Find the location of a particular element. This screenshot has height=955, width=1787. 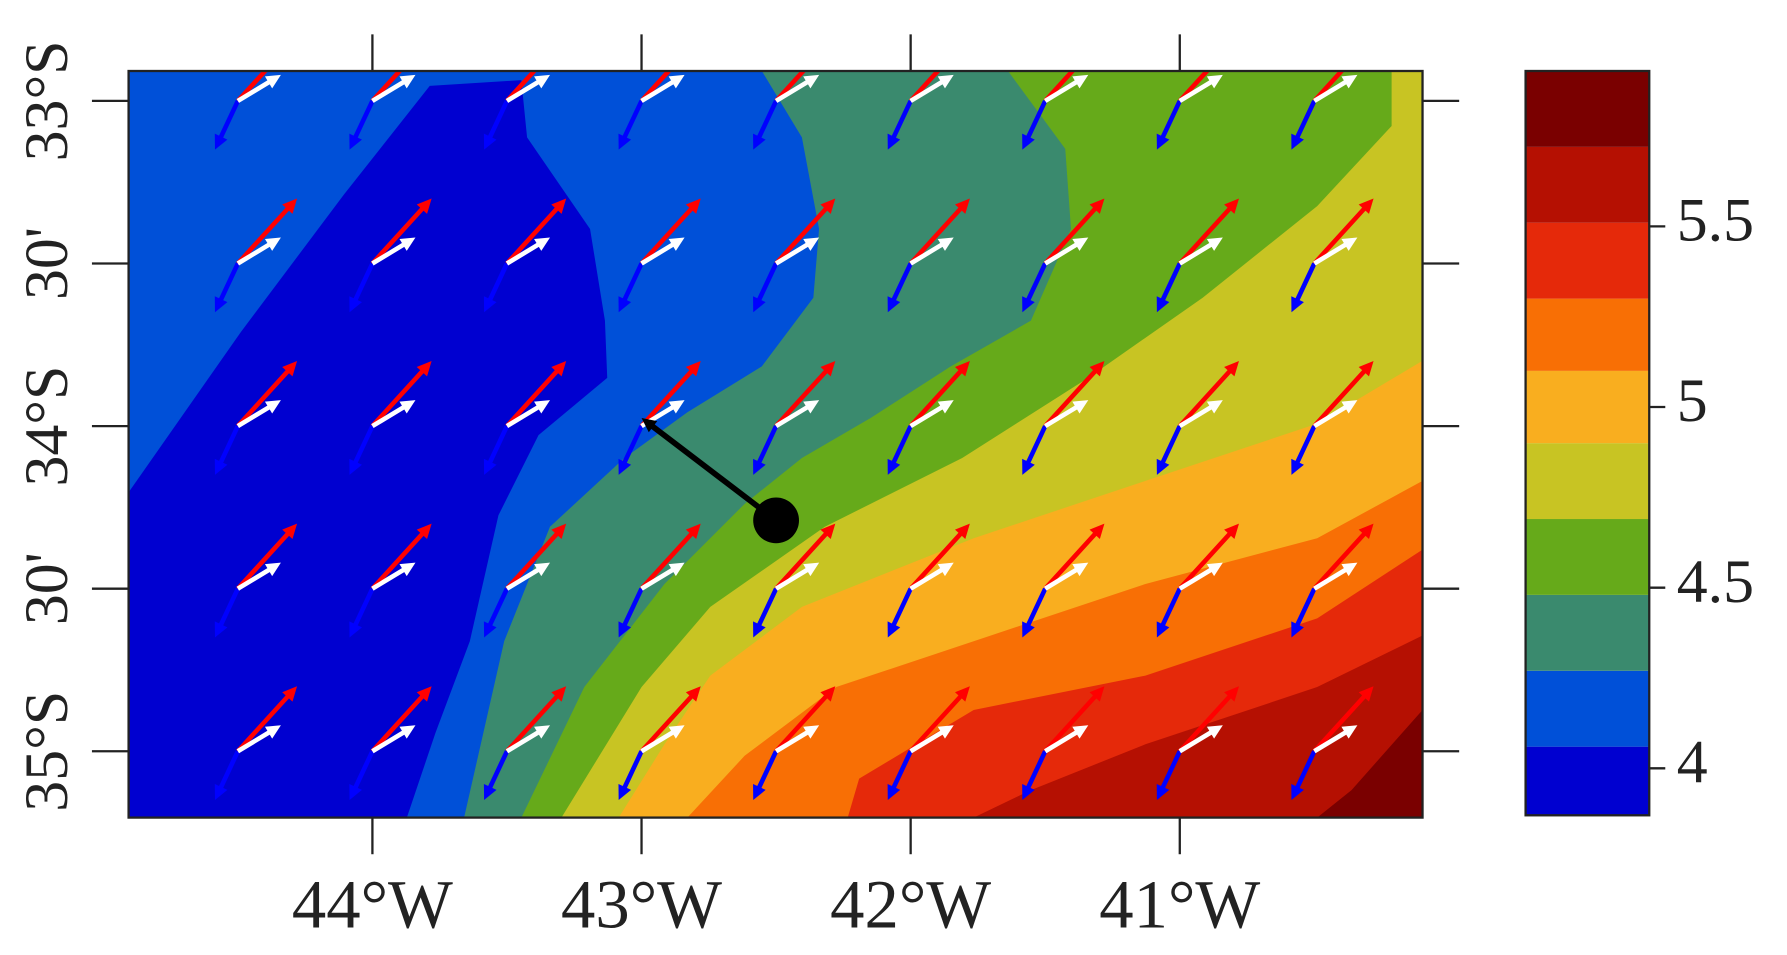

colorbar-tick-label: 4.5 is located at coordinates (1715, 582).